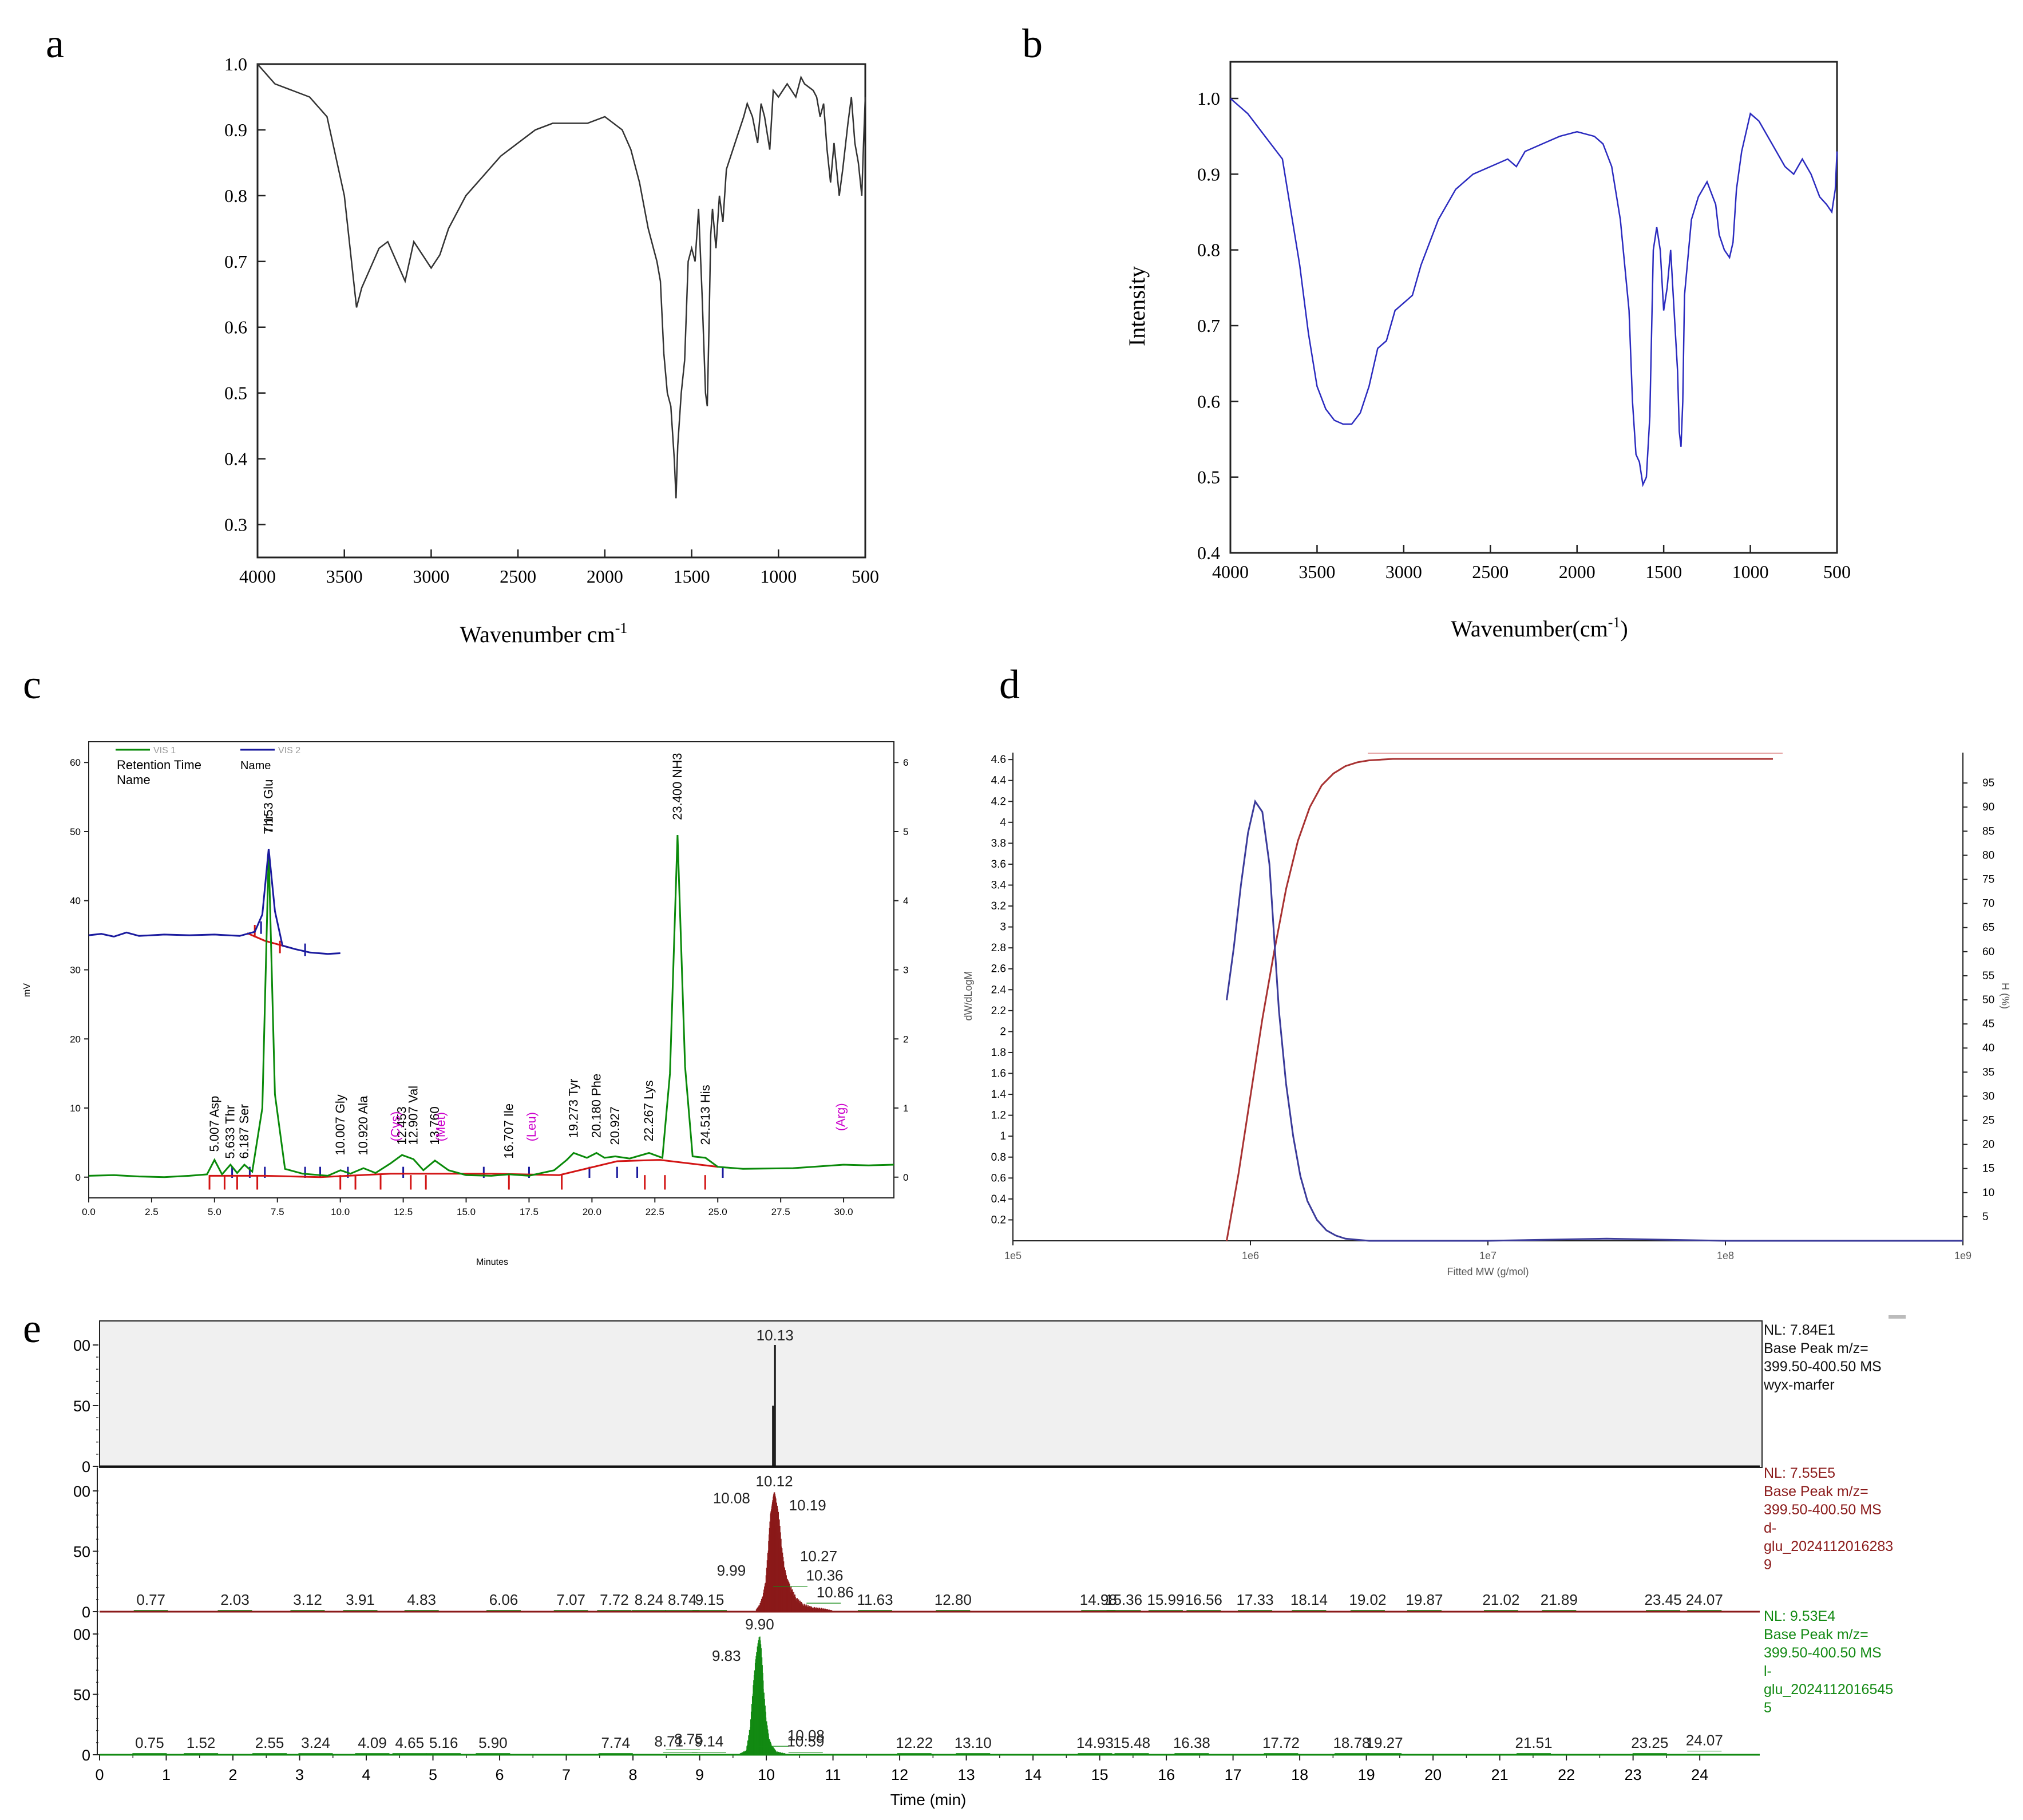  What do you see at coordinates (875, 1599) in the screenshot?
I see `panel-e-peak-label: 11.63` at bounding box center [875, 1599].